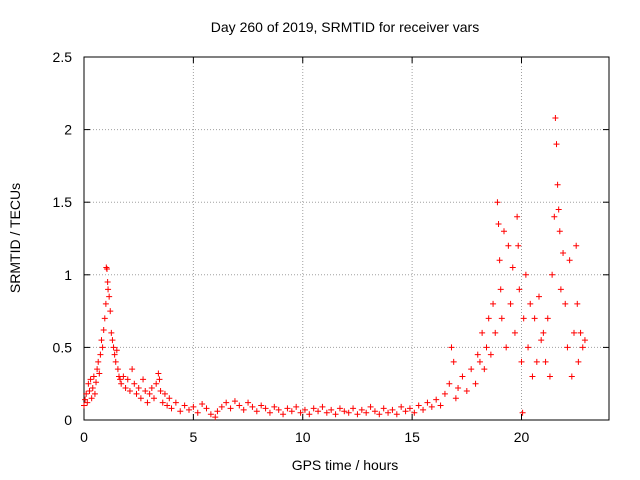 The height and width of the screenshot is (480, 640). Describe the element at coordinates (303, 437) in the screenshot. I see `x-tick-label: 10` at that location.